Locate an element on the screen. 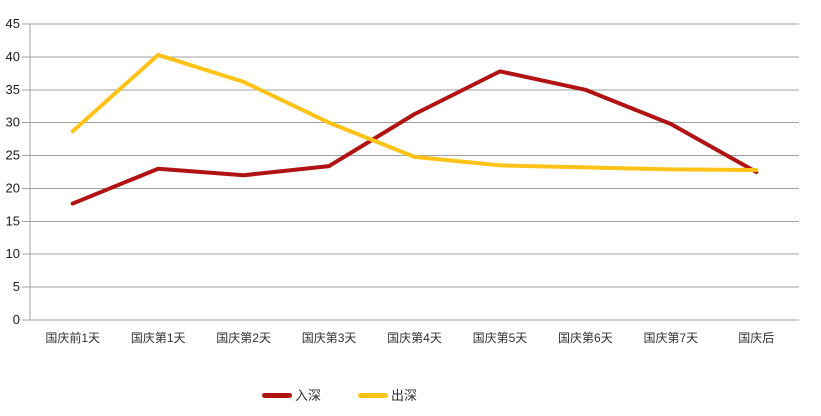 This screenshot has height=416, width=821. y-axis-tick-label: 45 is located at coordinates (13, 23).